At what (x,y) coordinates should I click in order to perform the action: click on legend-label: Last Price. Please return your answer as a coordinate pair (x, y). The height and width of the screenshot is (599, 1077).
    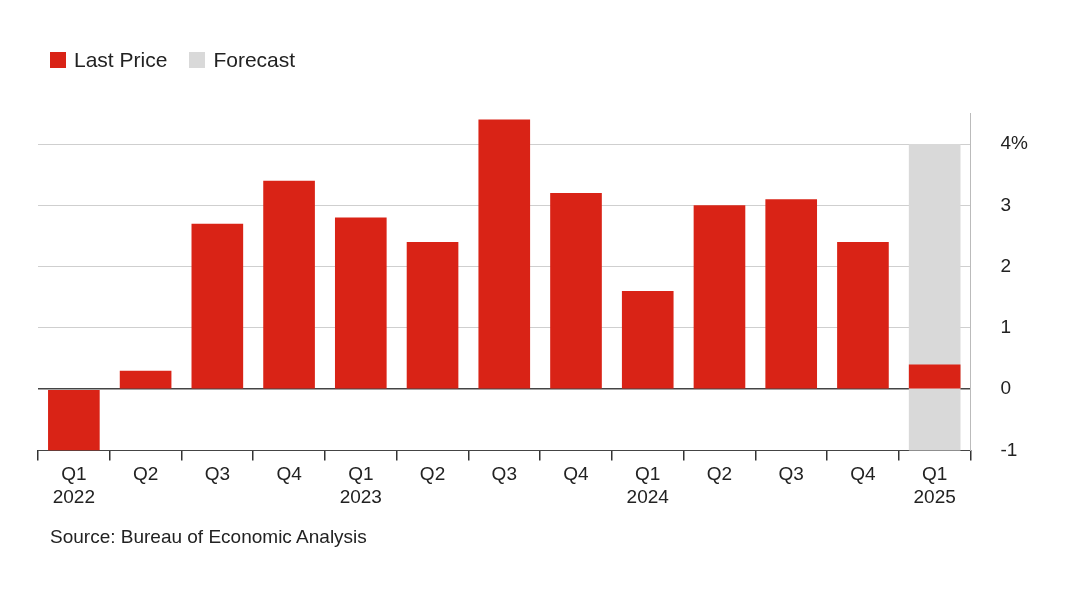
    Looking at the image, I should click on (121, 60).